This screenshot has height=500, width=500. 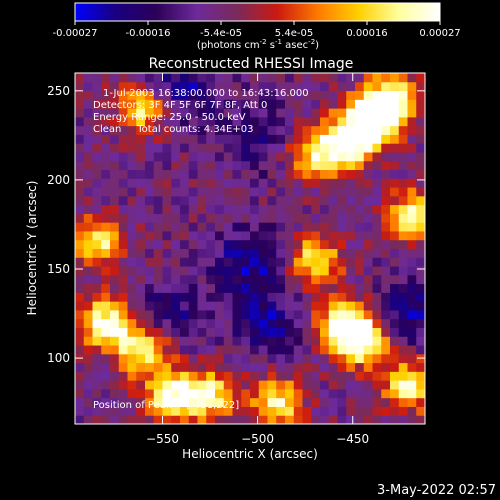 I want to click on colorbar-tick-label: -0.00027, so click(x=75, y=33).